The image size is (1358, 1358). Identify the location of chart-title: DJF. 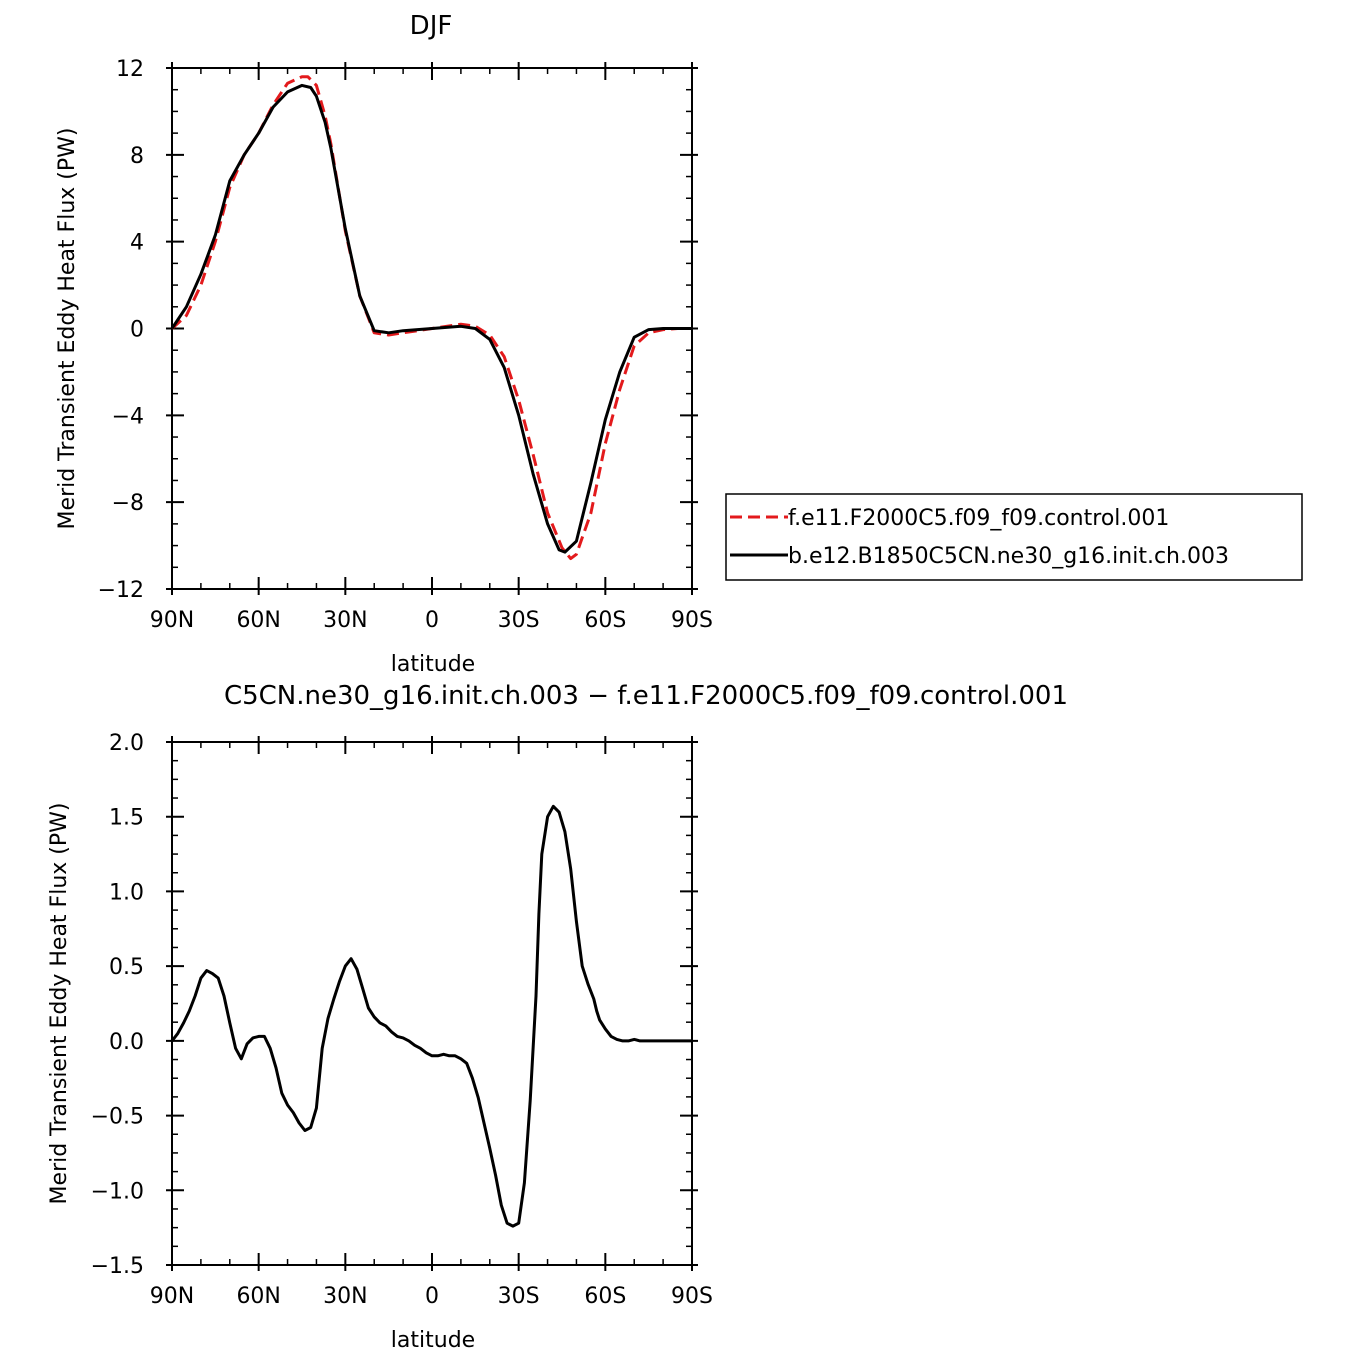
(431, 26).